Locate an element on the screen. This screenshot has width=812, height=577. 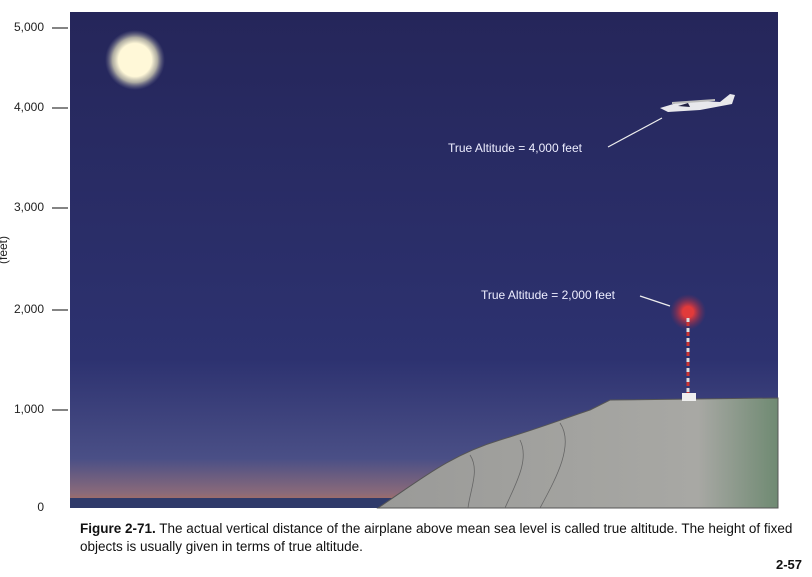
sea is located at coordinates (235, 503).